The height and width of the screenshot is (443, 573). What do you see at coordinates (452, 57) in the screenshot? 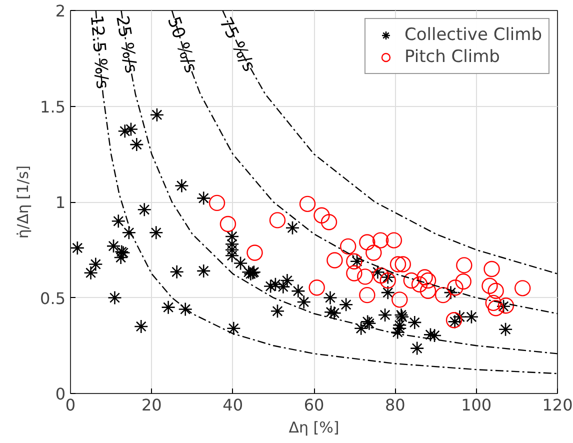
I see `legend-label: Pitch Climb` at bounding box center [452, 57].